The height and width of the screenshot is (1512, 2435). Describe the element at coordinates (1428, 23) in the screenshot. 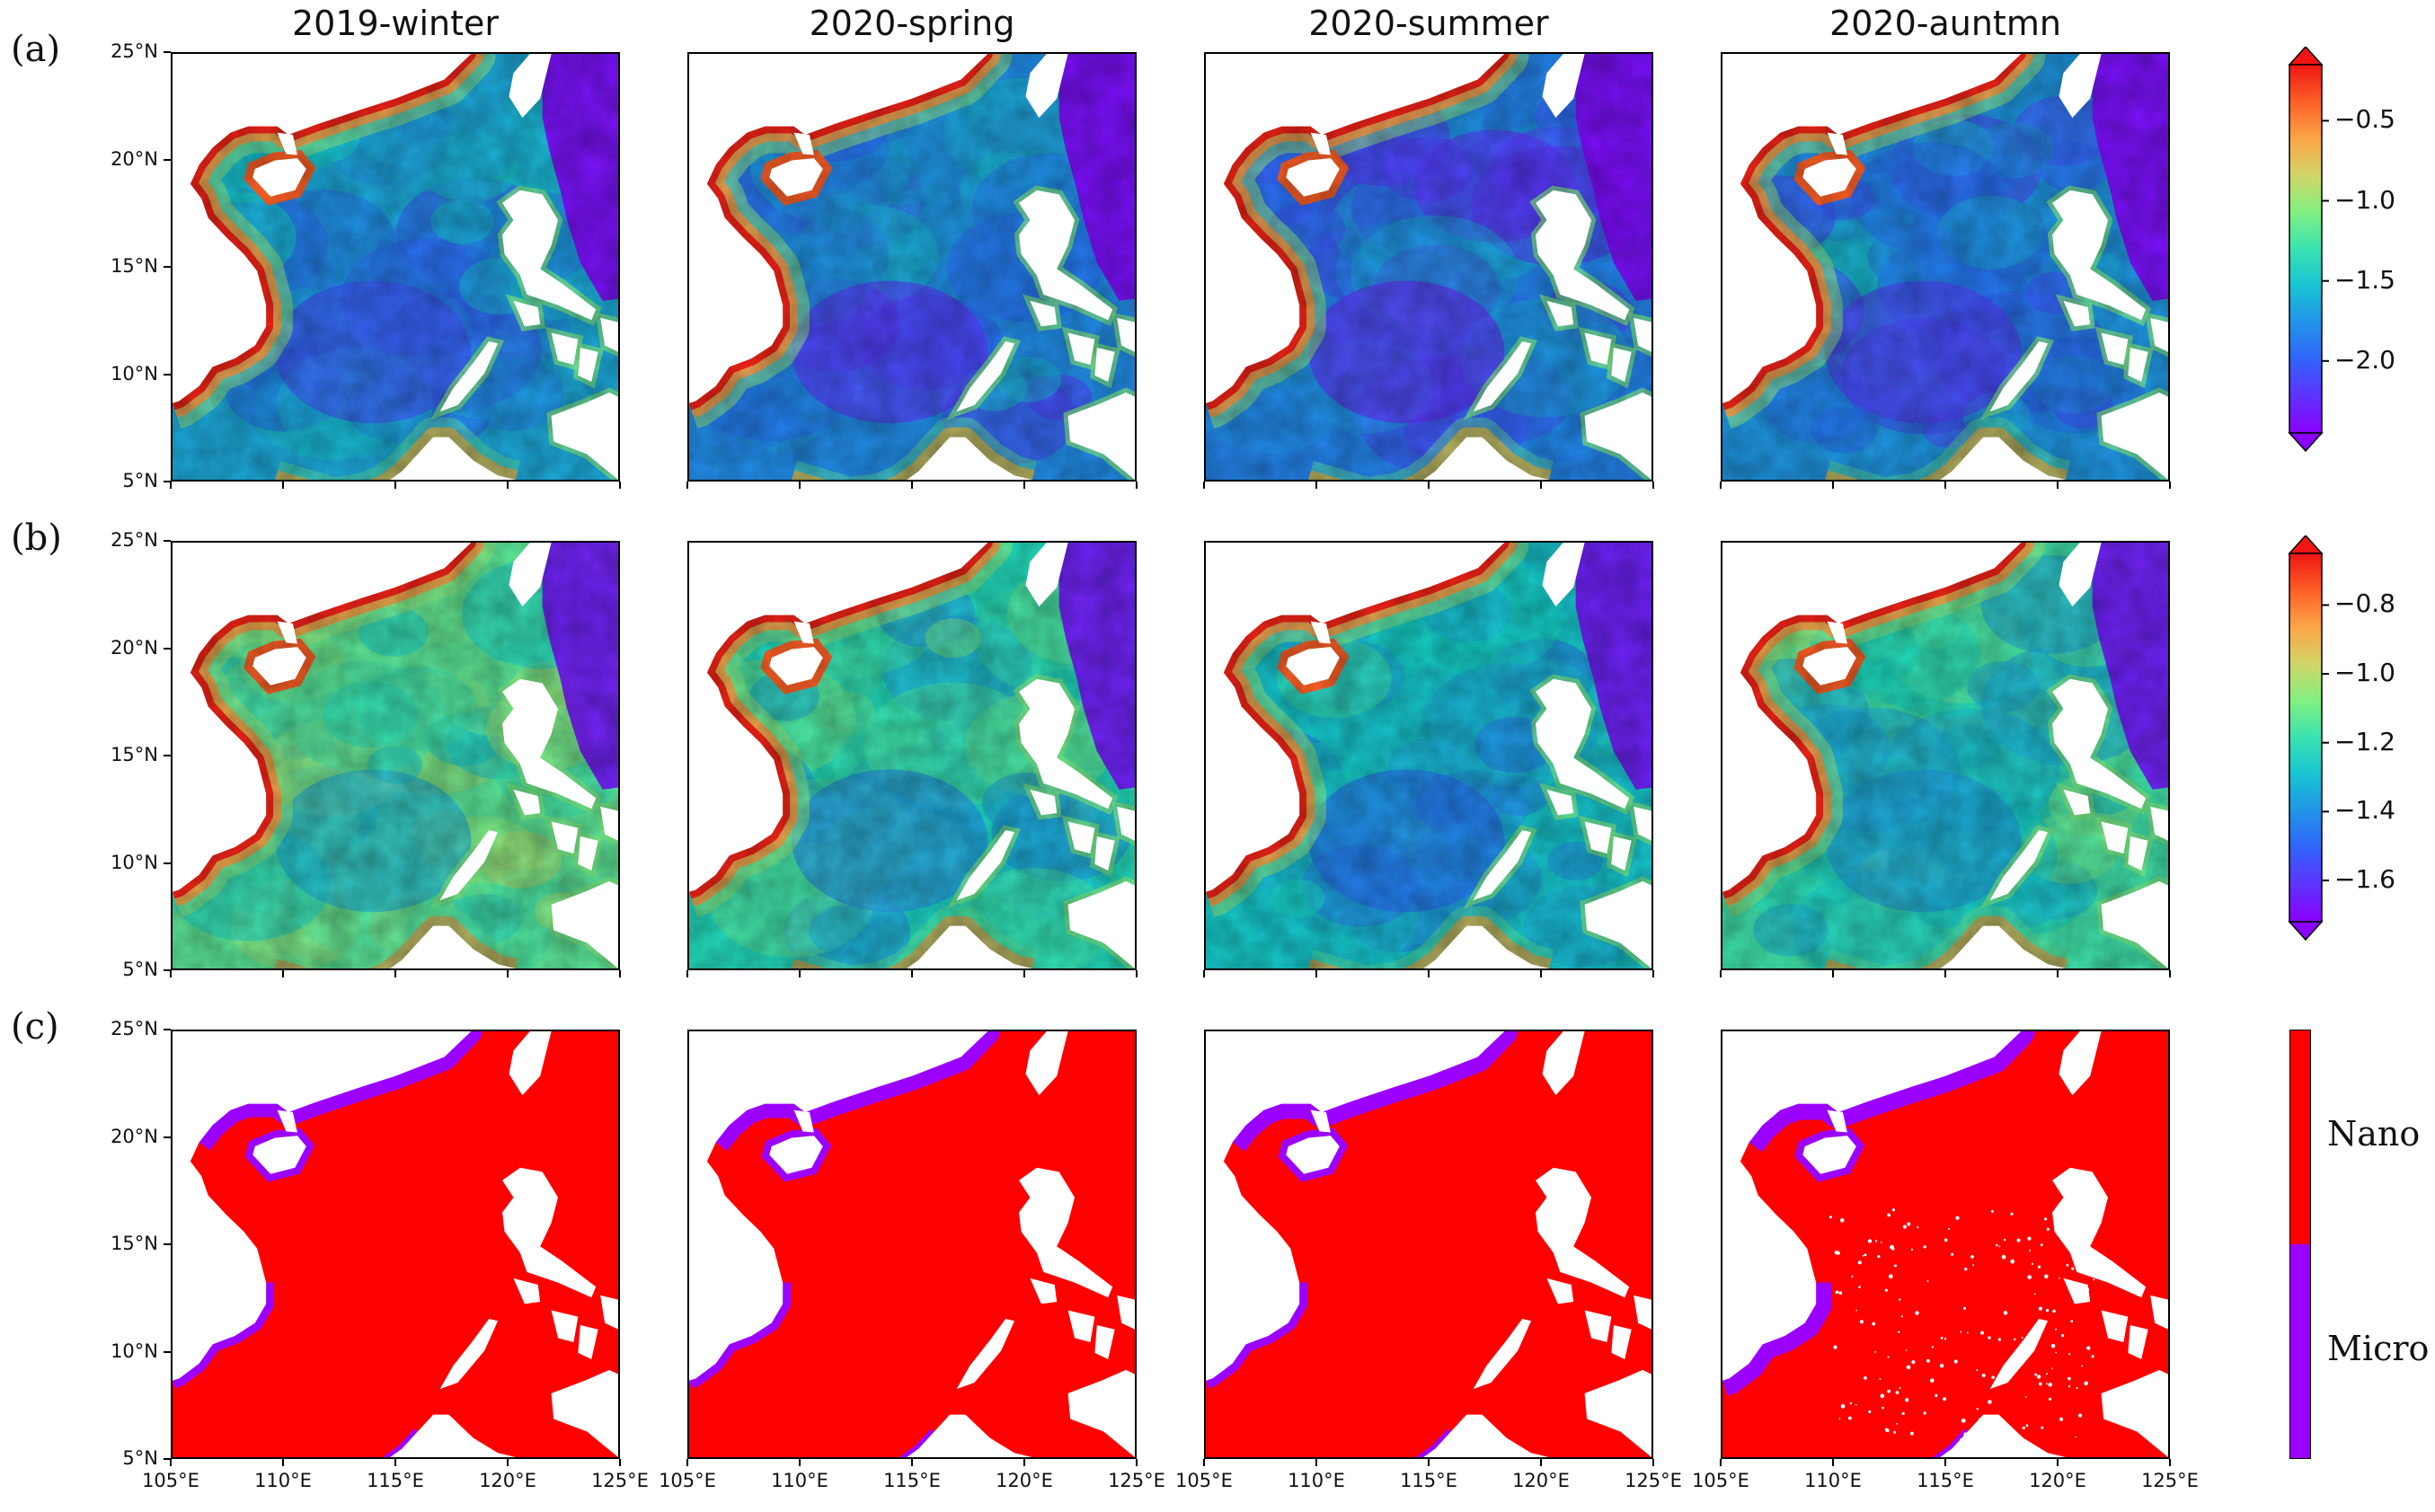

I see `column-title-3: 2020-summer` at that location.